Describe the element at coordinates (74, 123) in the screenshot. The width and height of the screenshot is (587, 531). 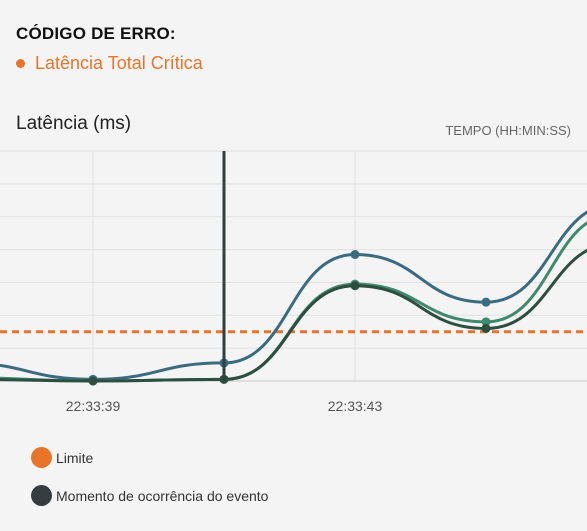
I see `y-axis-title: Latência (ms)` at that location.